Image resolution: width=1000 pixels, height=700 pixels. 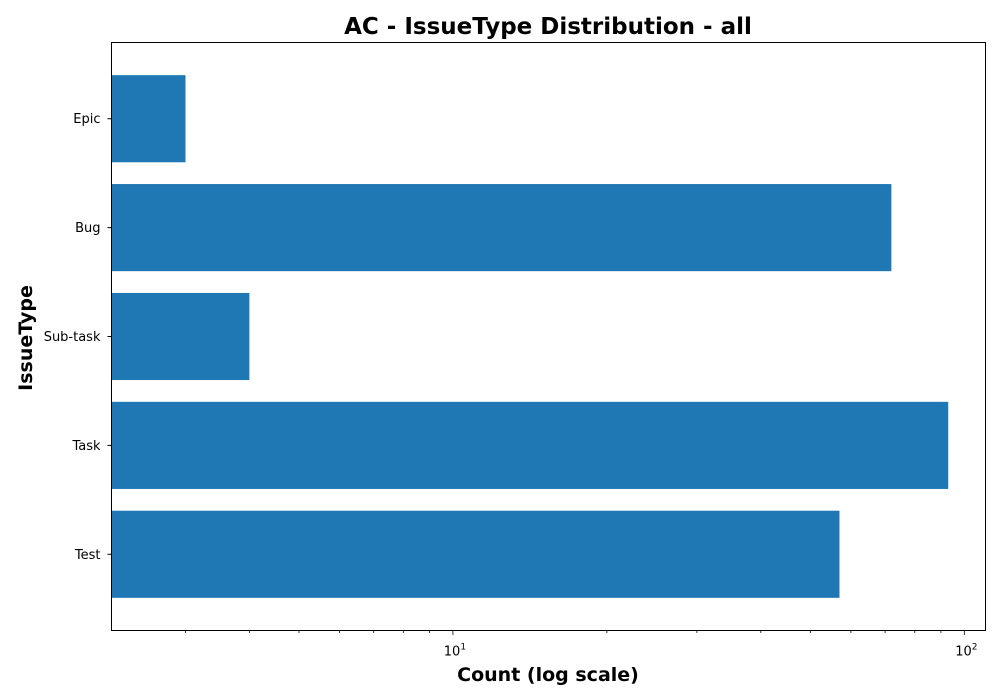 What do you see at coordinates (181, 336) in the screenshot?
I see `bar-sub-task` at bounding box center [181, 336].